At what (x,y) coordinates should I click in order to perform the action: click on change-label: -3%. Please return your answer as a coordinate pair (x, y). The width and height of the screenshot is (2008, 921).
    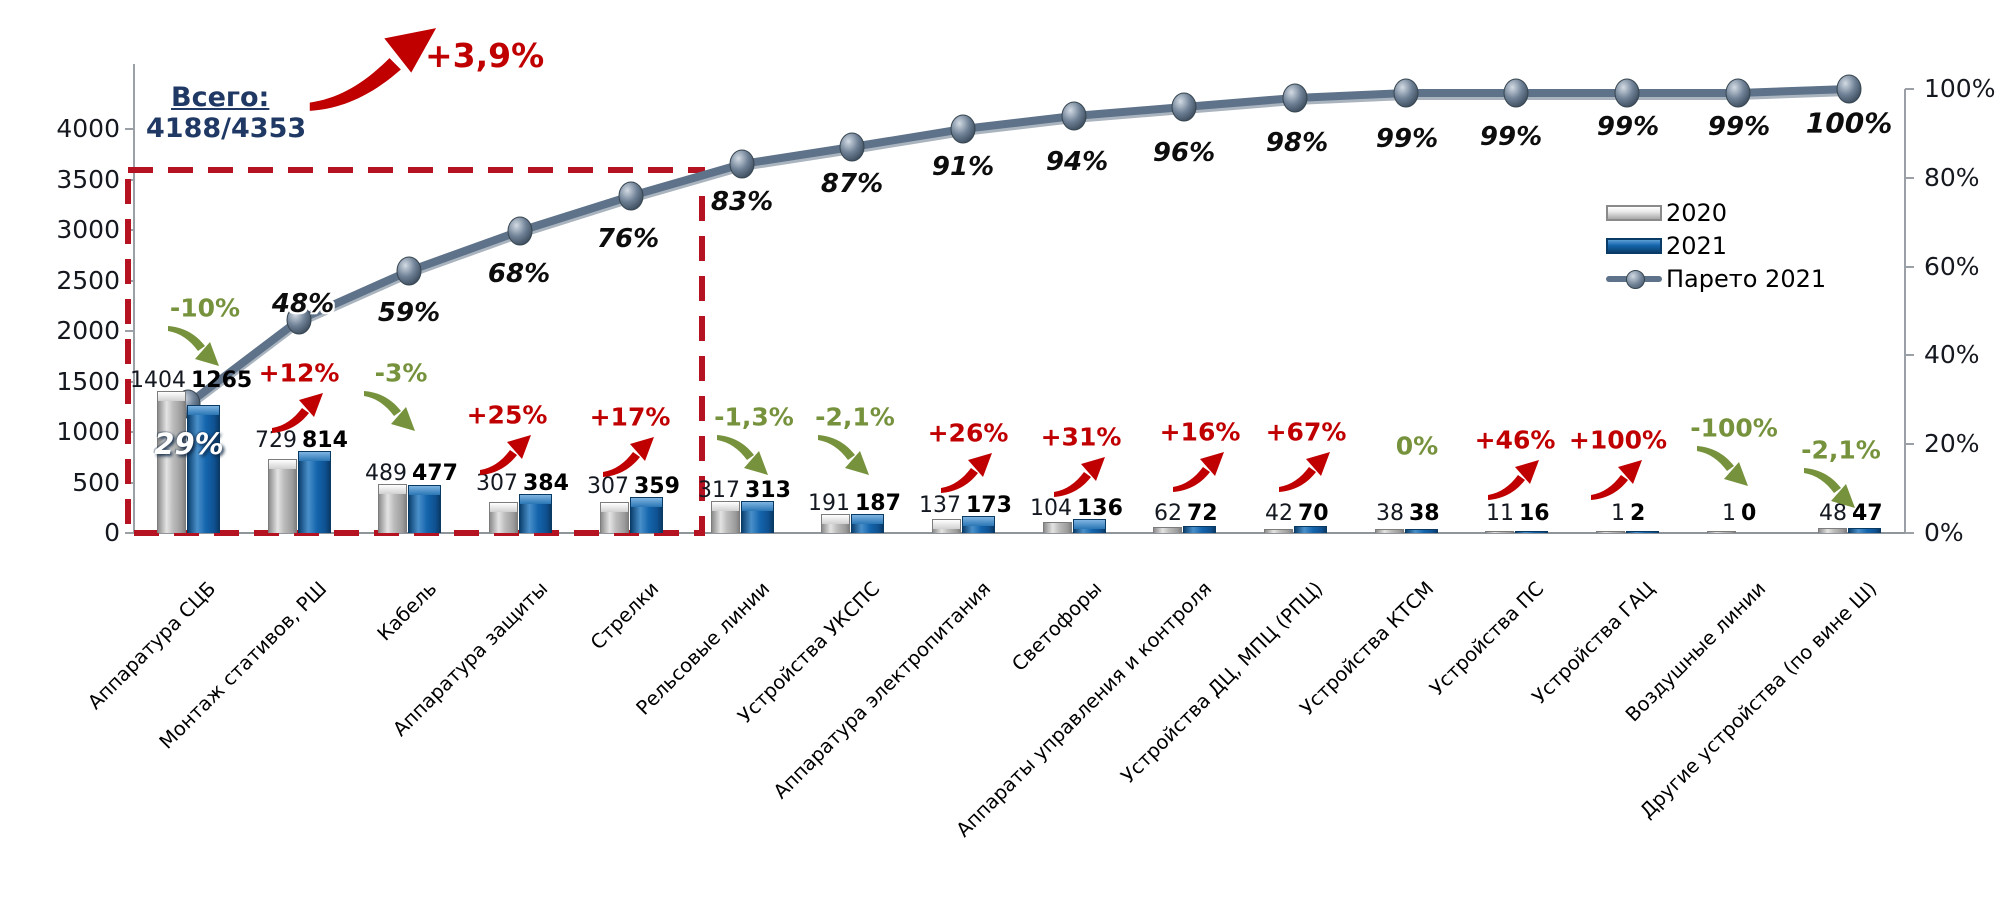
    Looking at the image, I should click on (401, 373).